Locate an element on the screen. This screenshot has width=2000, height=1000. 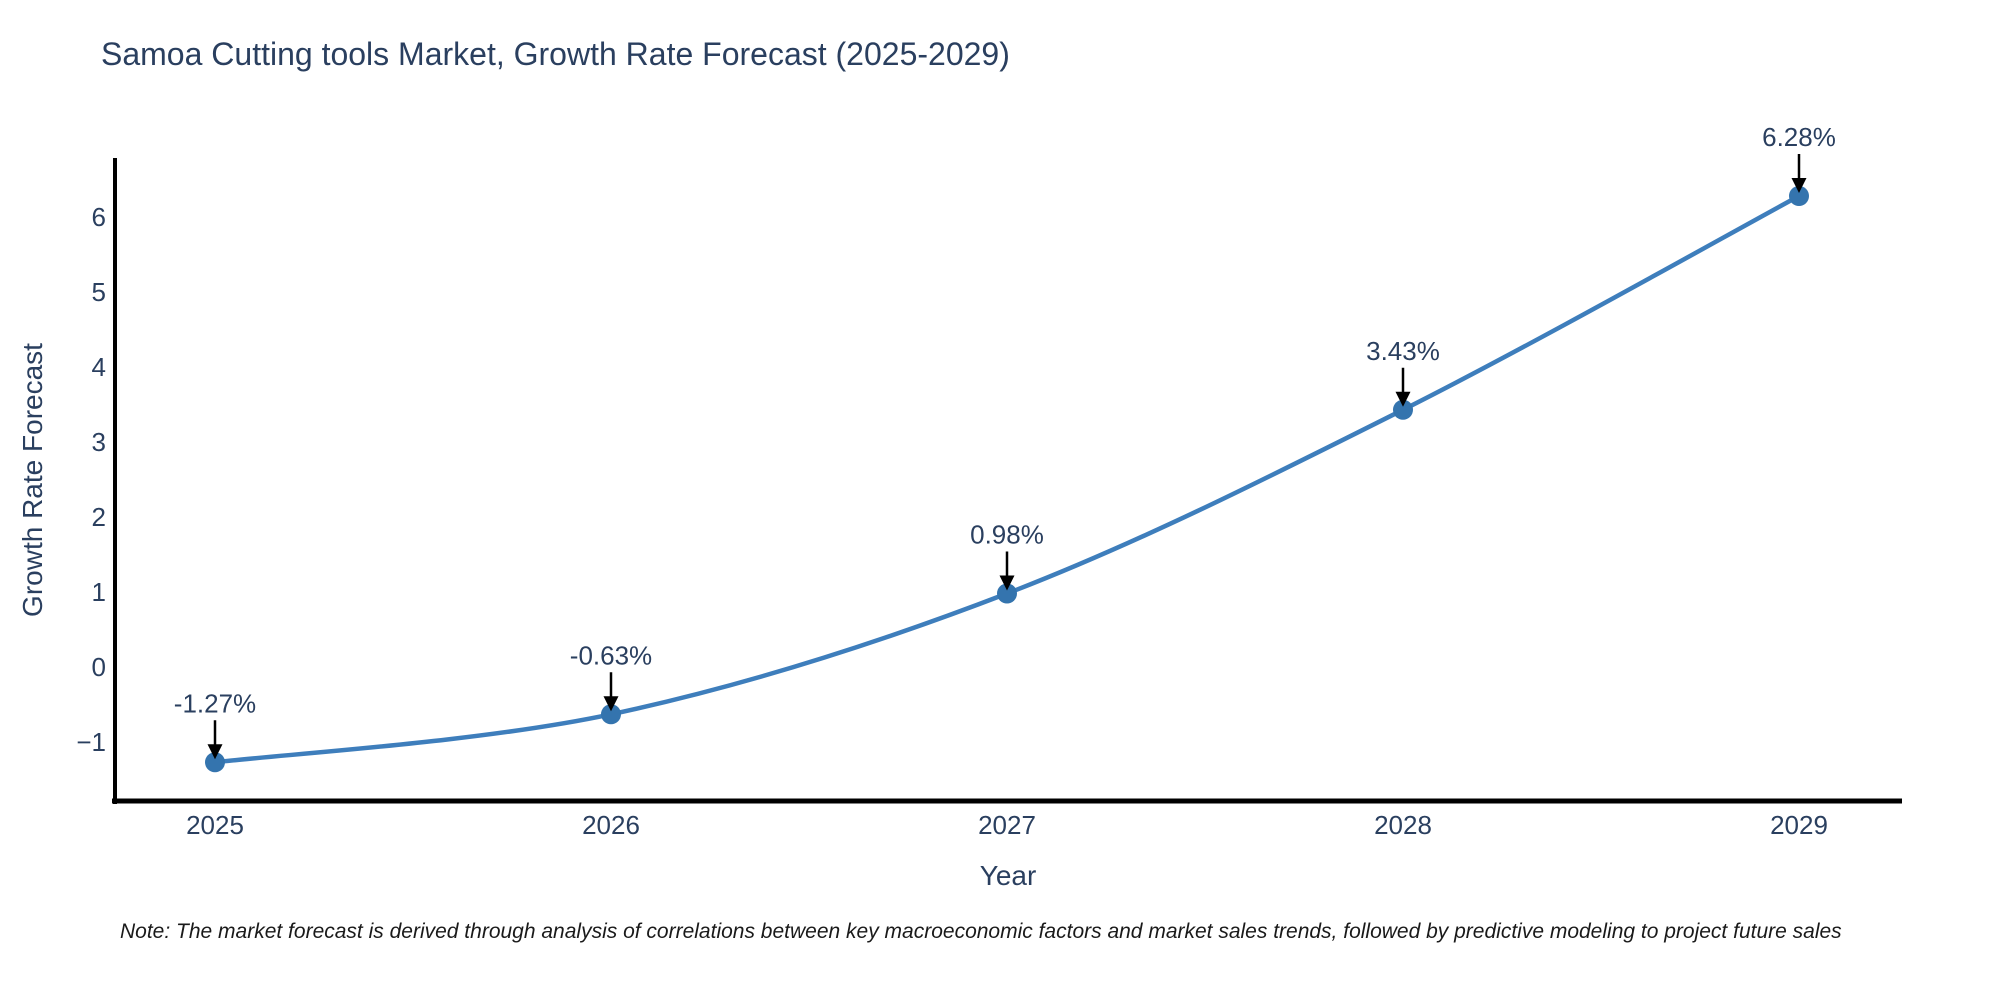
data-point-label: 0.98% is located at coordinates (1007, 535).